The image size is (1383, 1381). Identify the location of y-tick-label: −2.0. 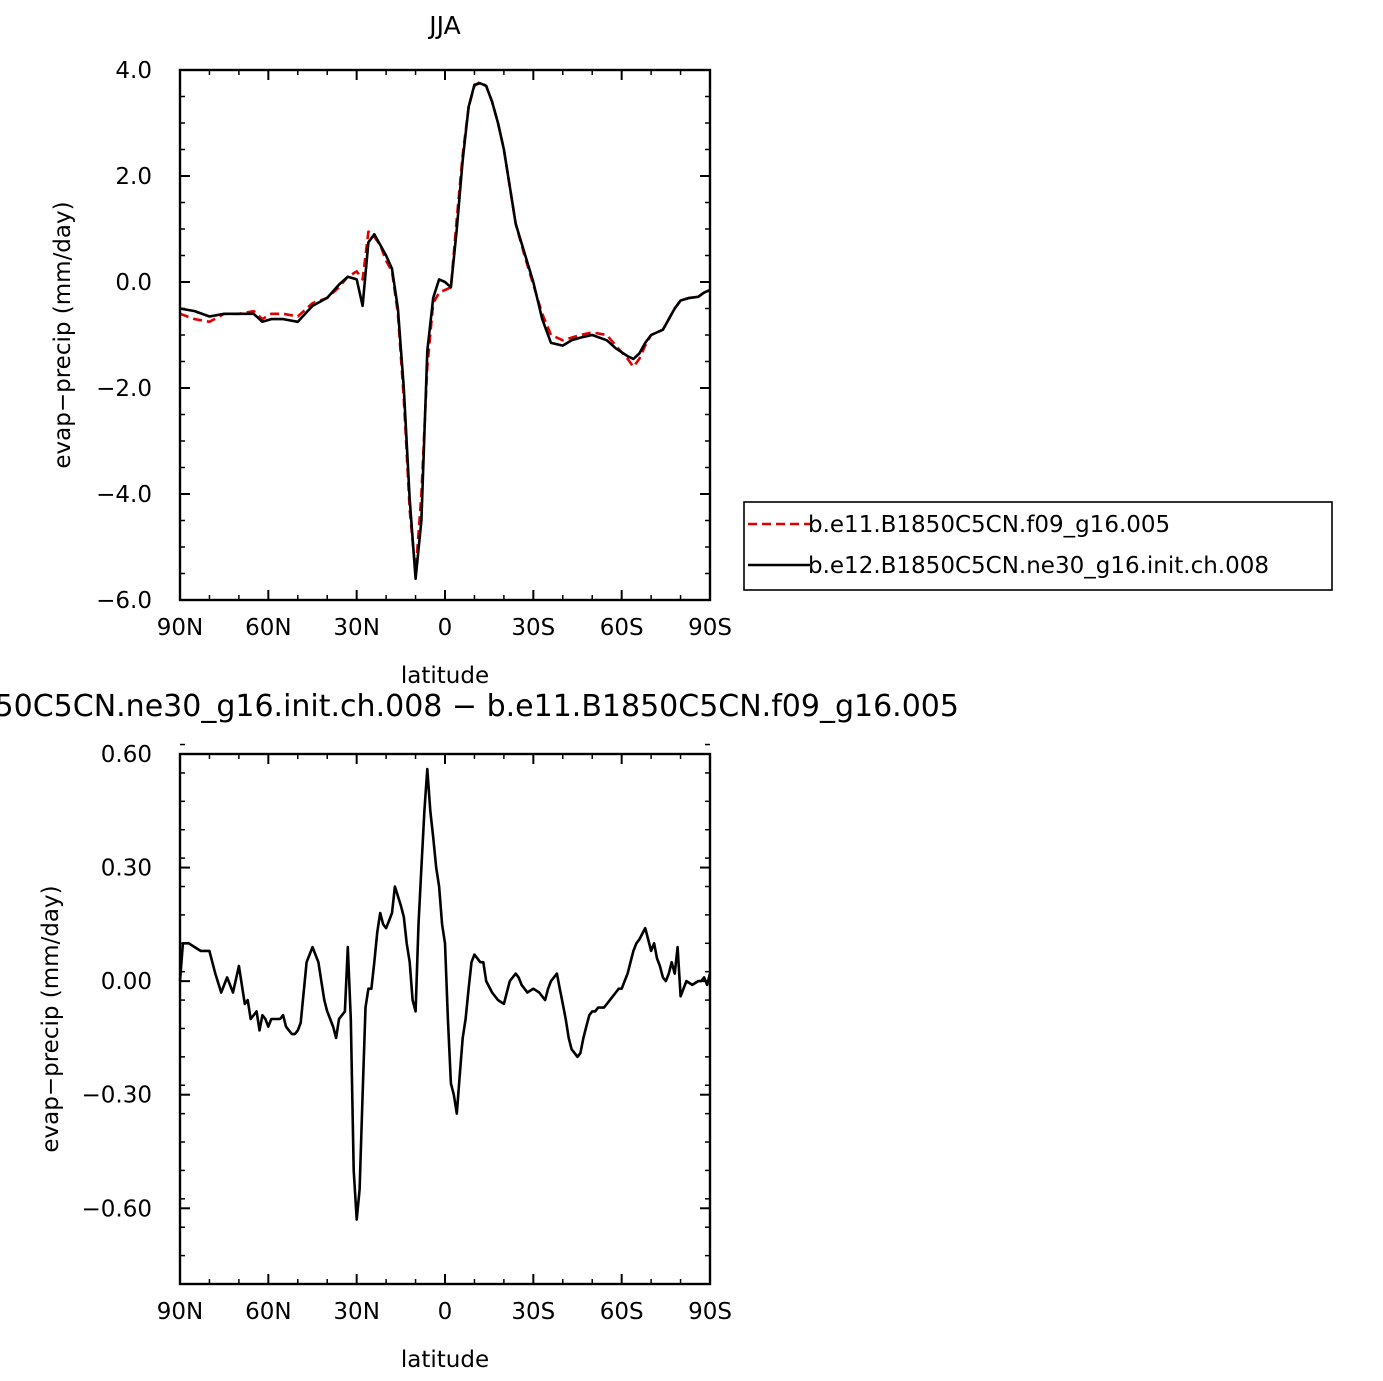
(124, 389).